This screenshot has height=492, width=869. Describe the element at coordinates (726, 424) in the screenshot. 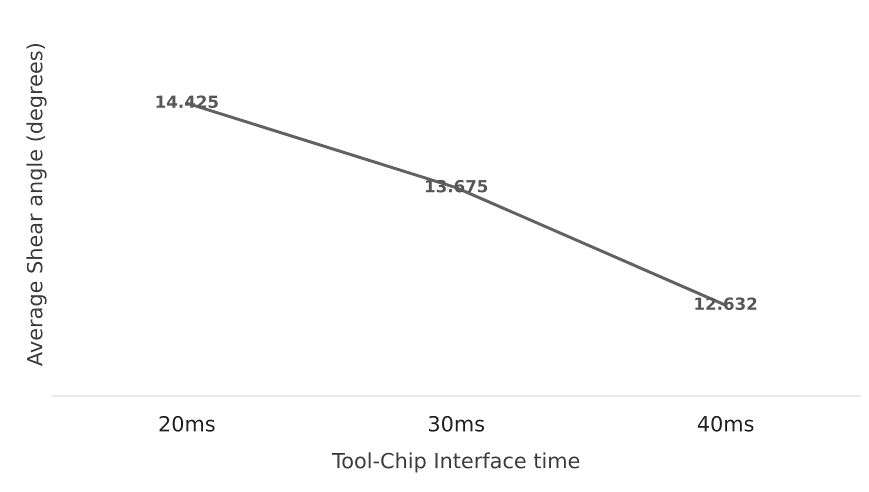

I see `x-tick-label: 40ms` at that location.